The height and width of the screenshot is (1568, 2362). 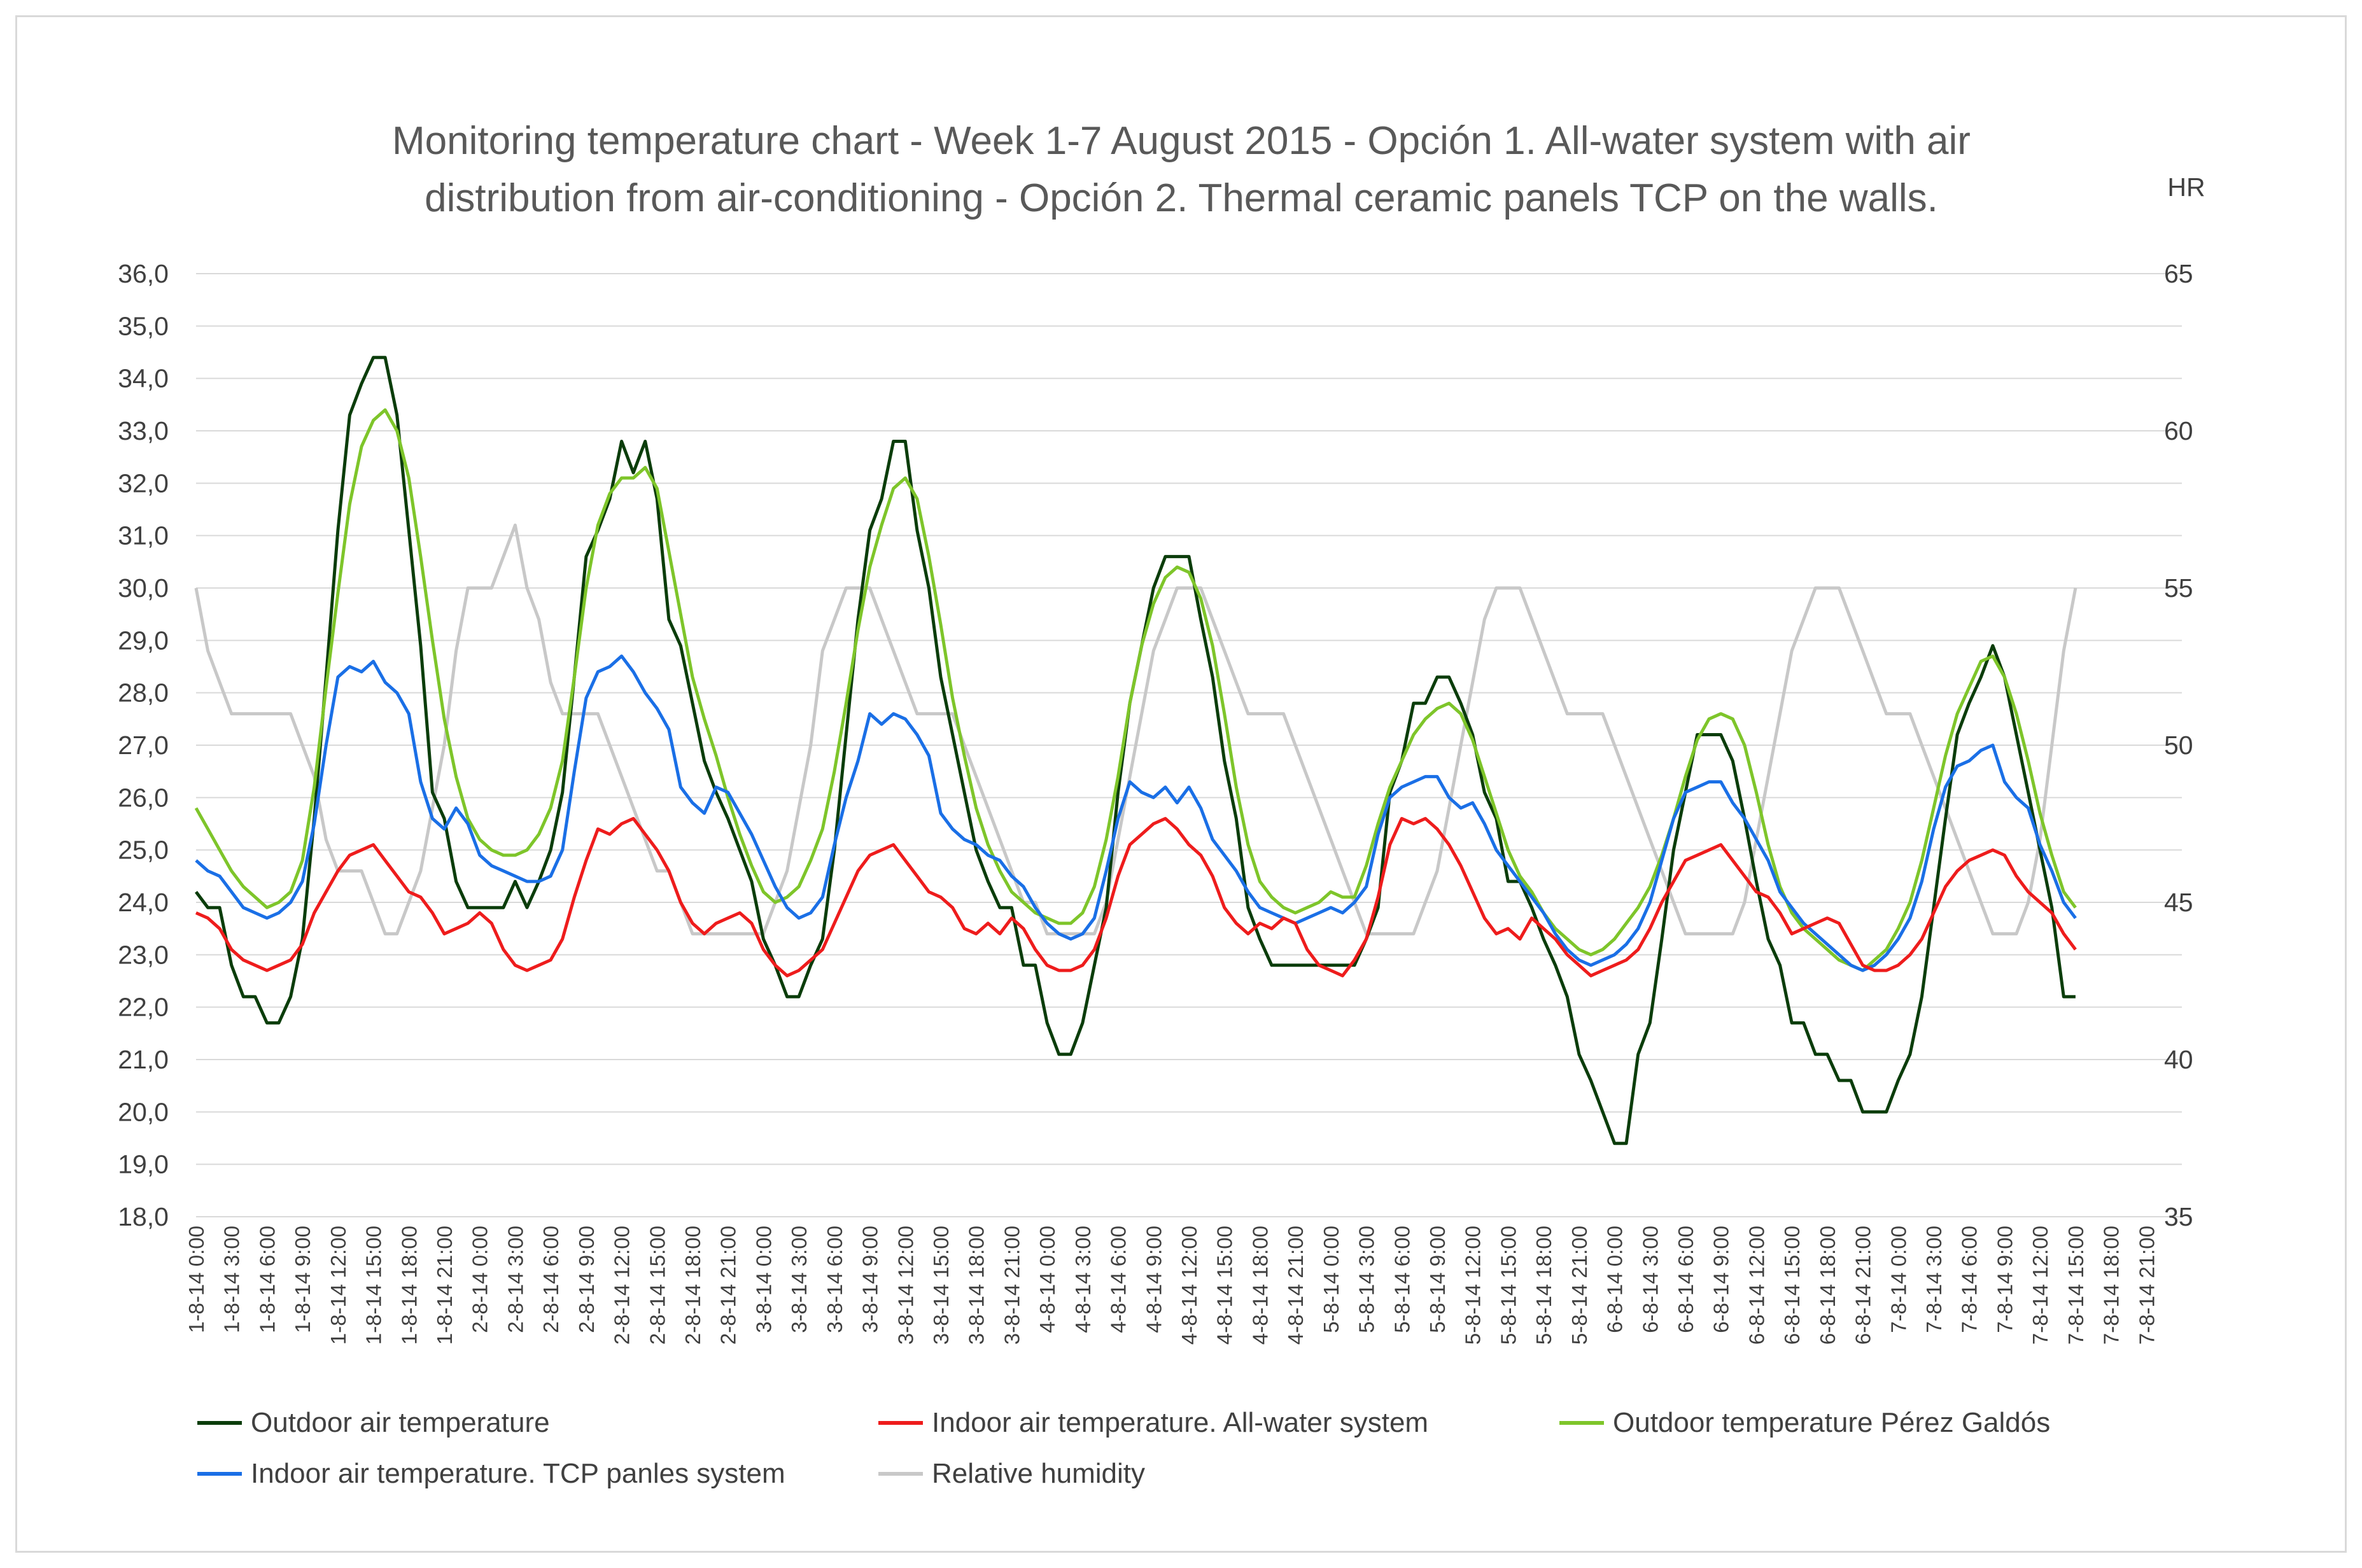 What do you see at coordinates (196, 1279) in the screenshot?
I see `x-tick-label: 1-8-14 0:00` at bounding box center [196, 1279].